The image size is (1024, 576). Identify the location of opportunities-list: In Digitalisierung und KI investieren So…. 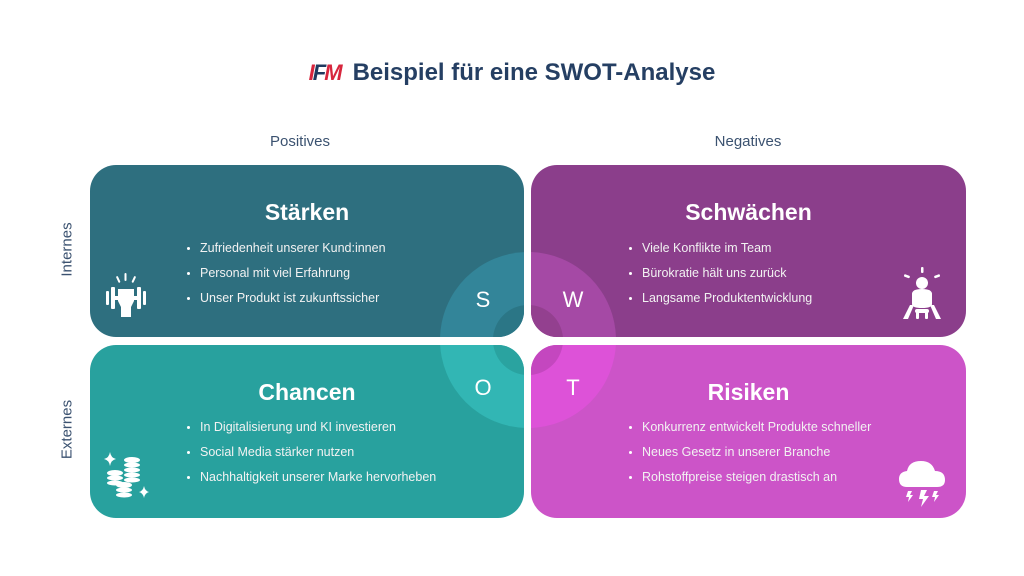
(311, 452).